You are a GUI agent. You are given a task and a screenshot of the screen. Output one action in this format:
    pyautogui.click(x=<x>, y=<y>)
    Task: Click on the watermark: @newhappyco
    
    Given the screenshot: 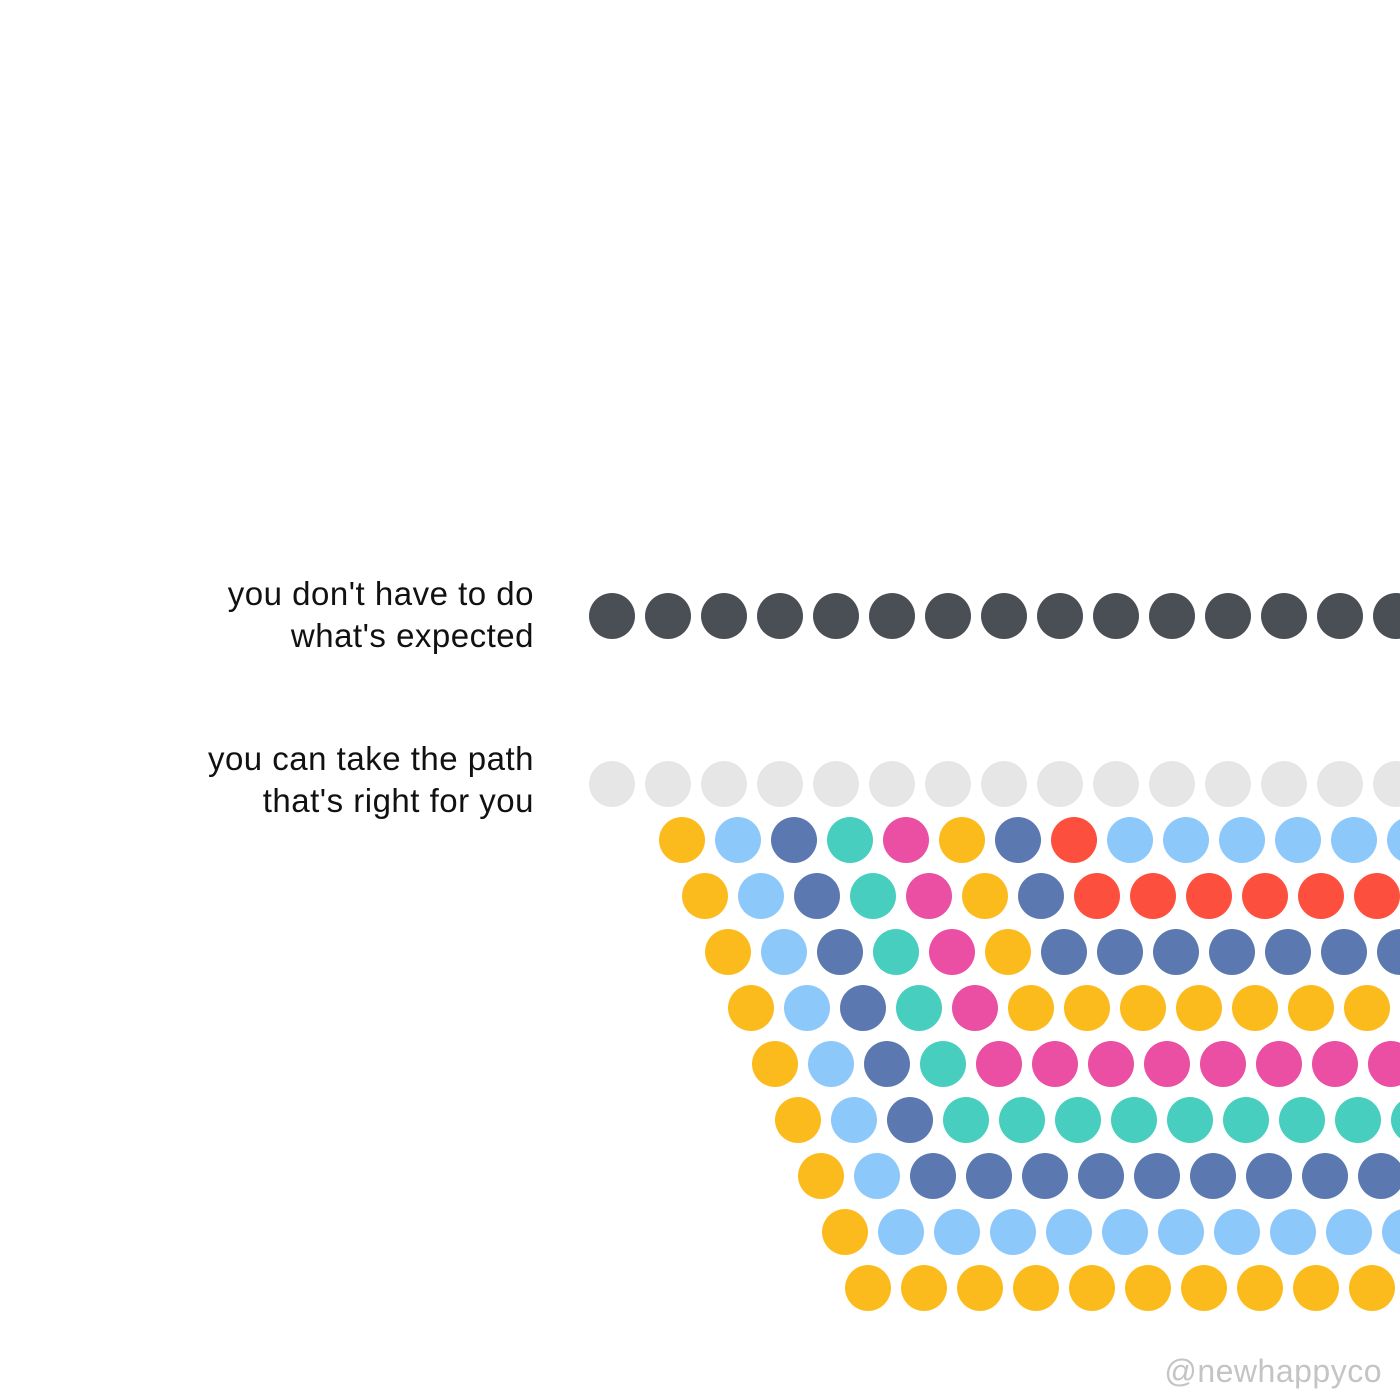 What is the action you would take?
    pyautogui.click(x=1273, y=1371)
    